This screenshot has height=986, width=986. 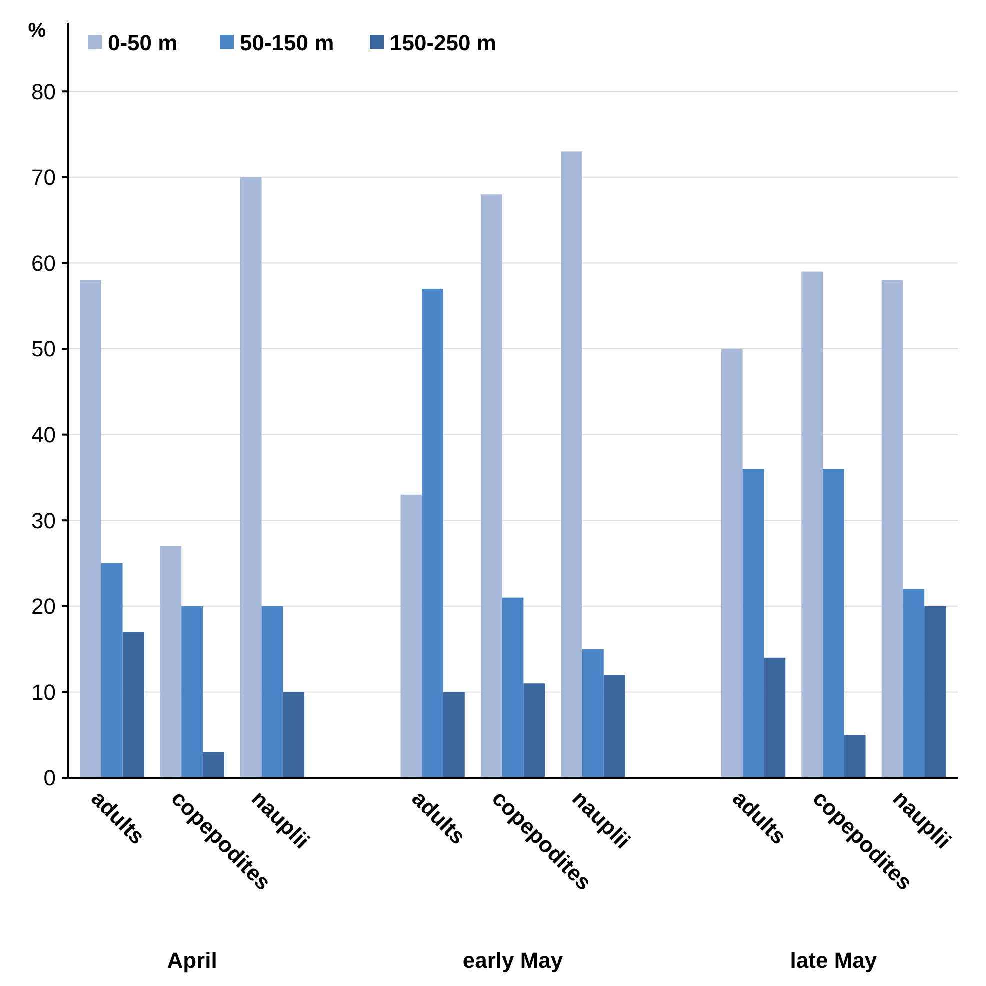 I want to click on y-tick-label: 70, so click(x=44, y=177).